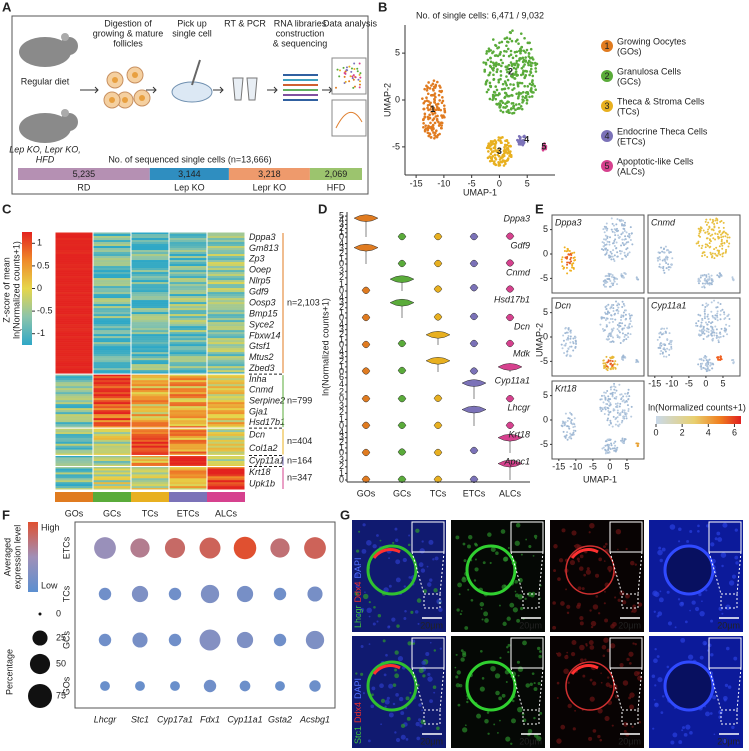  What do you see at coordinates (40, 664) in the screenshot?
I see `size-key` at bounding box center [40, 664].